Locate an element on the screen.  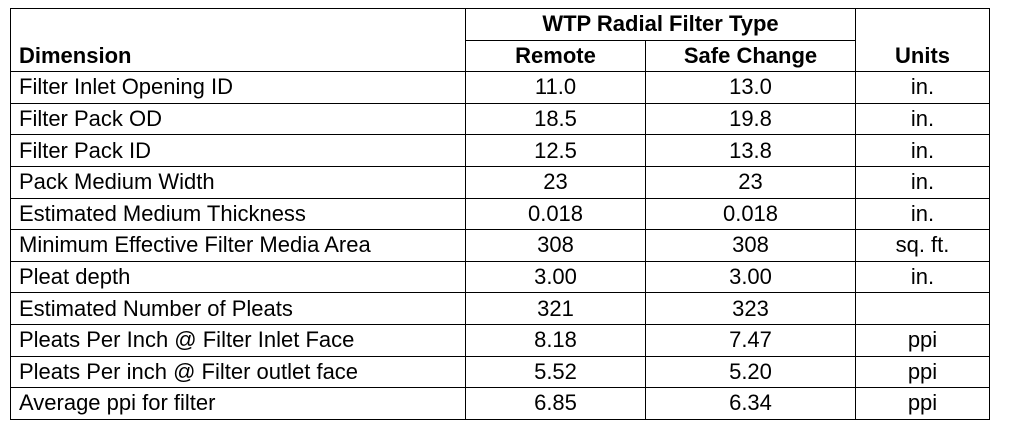
cell-safe-change: 6.34 is located at coordinates (750, 403).